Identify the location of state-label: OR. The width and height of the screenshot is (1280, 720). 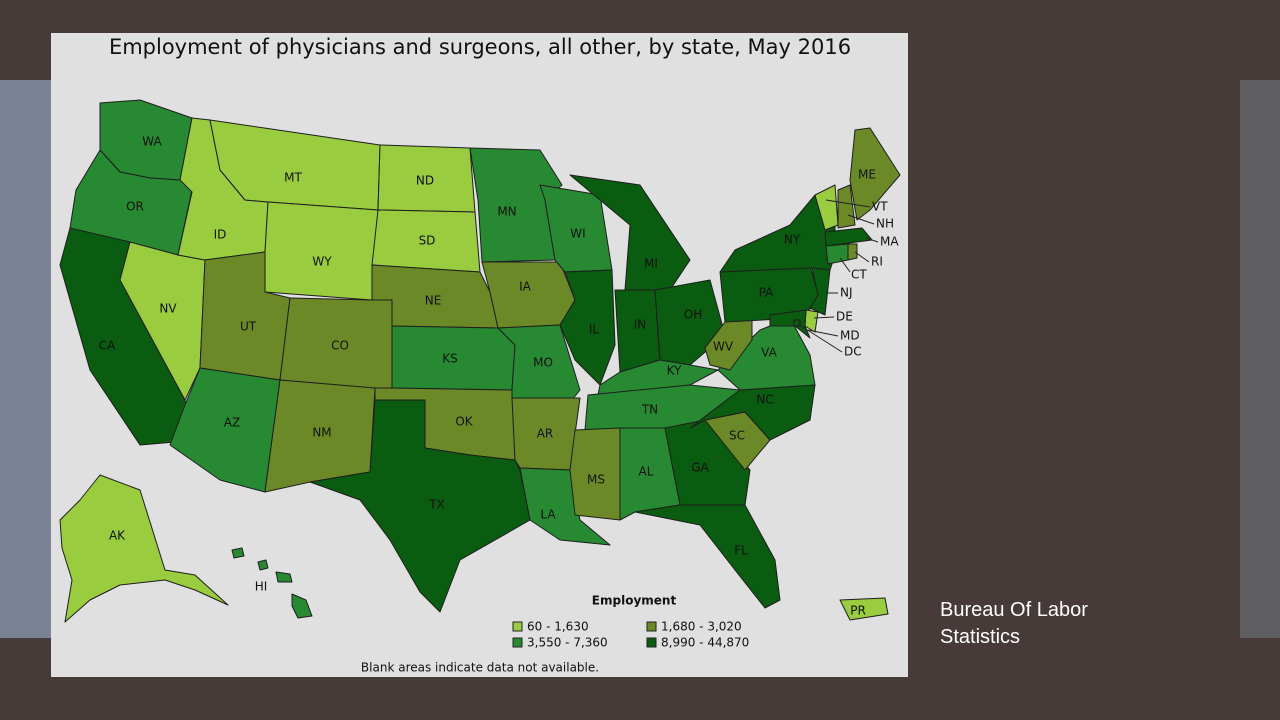
(135, 207).